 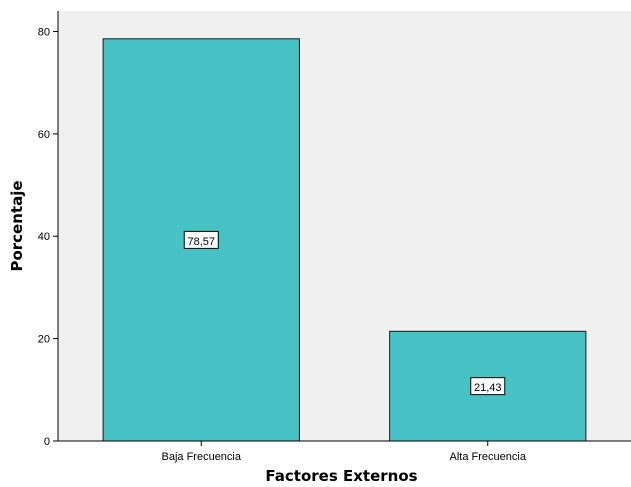 What do you see at coordinates (202, 457) in the screenshot?
I see `x-category-label: Baja Frecuencia` at bounding box center [202, 457].